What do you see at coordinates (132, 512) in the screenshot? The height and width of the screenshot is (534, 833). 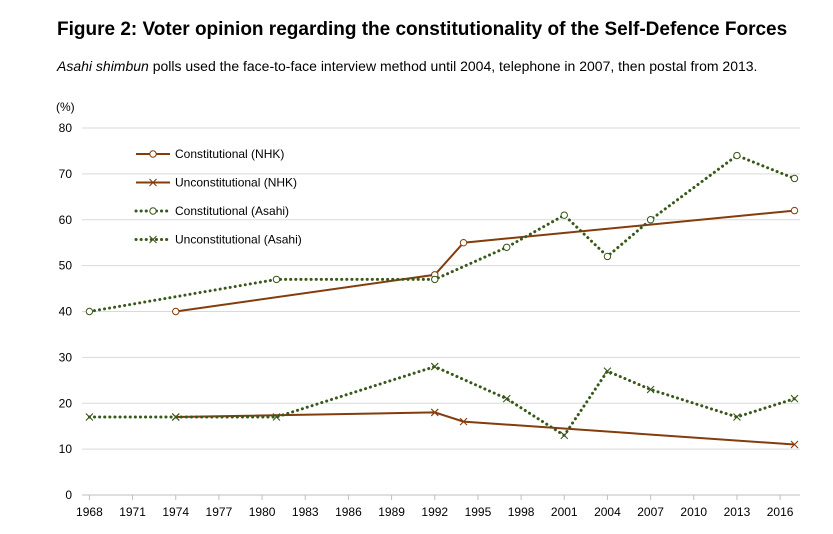 I see `x-tick-label: 1971` at bounding box center [132, 512].